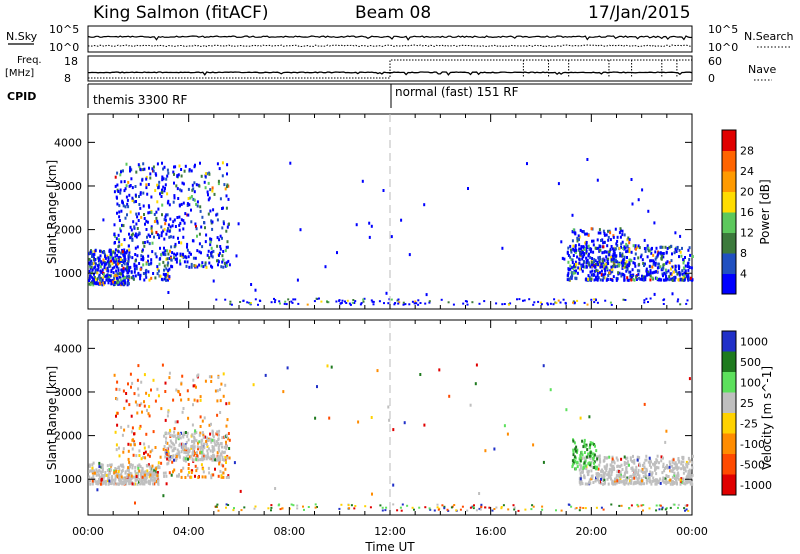  What do you see at coordinates (29, 60) in the screenshot?
I see `freq-label: Freq.` at bounding box center [29, 60].